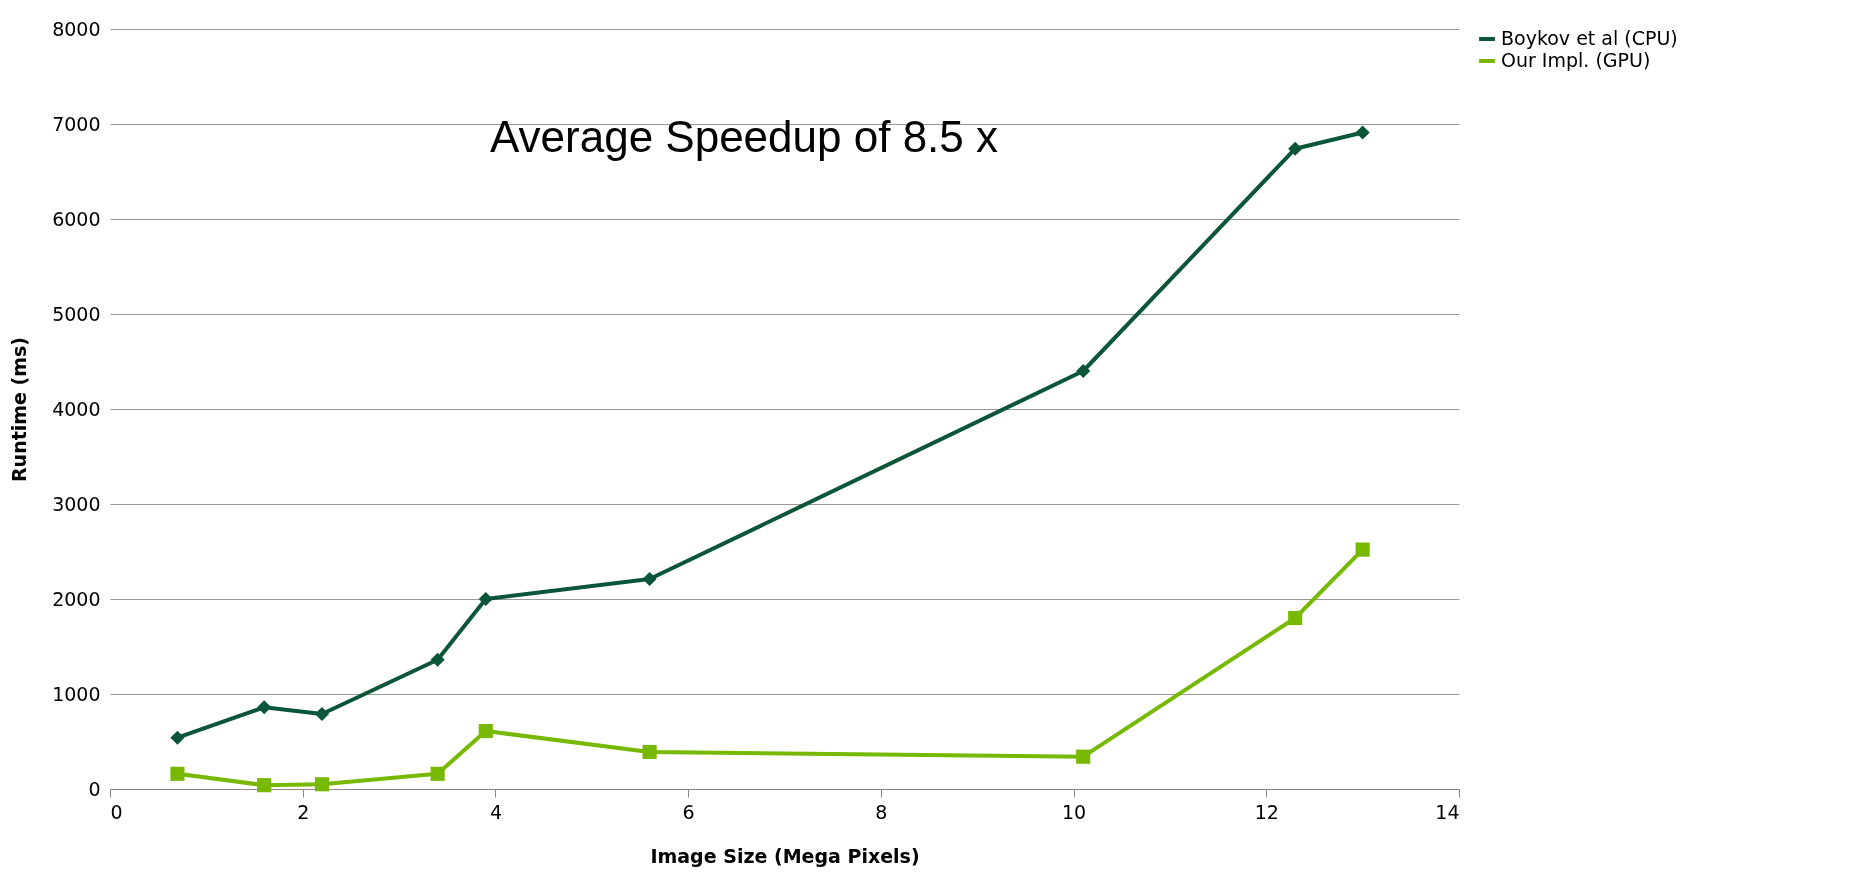  Describe the element at coordinates (76, 123) in the screenshot. I see `y-tick-label: 7000` at that location.